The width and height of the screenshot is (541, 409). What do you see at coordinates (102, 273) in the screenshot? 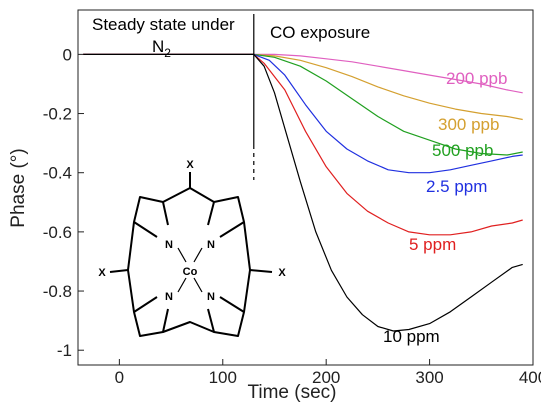
I see `substituent-left: X` at bounding box center [102, 273].